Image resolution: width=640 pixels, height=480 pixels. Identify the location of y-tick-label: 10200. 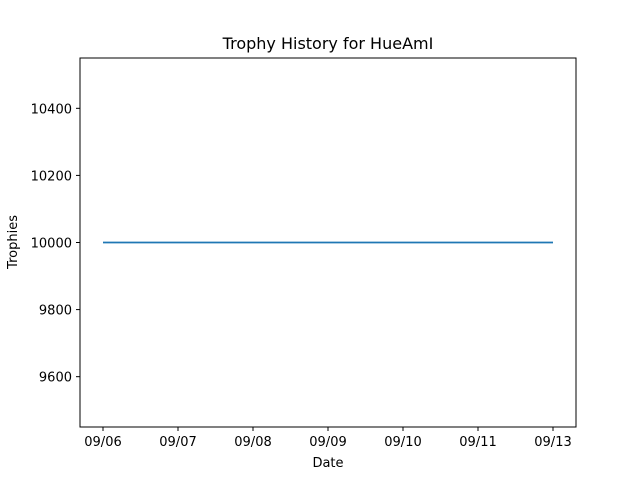
(51, 176).